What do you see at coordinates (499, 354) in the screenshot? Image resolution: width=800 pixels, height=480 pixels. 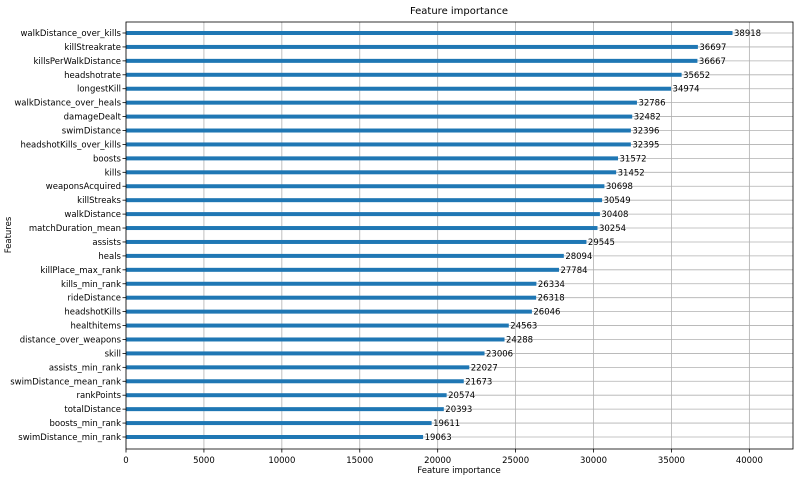 I see `data-label: 23006` at bounding box center [499, 354].